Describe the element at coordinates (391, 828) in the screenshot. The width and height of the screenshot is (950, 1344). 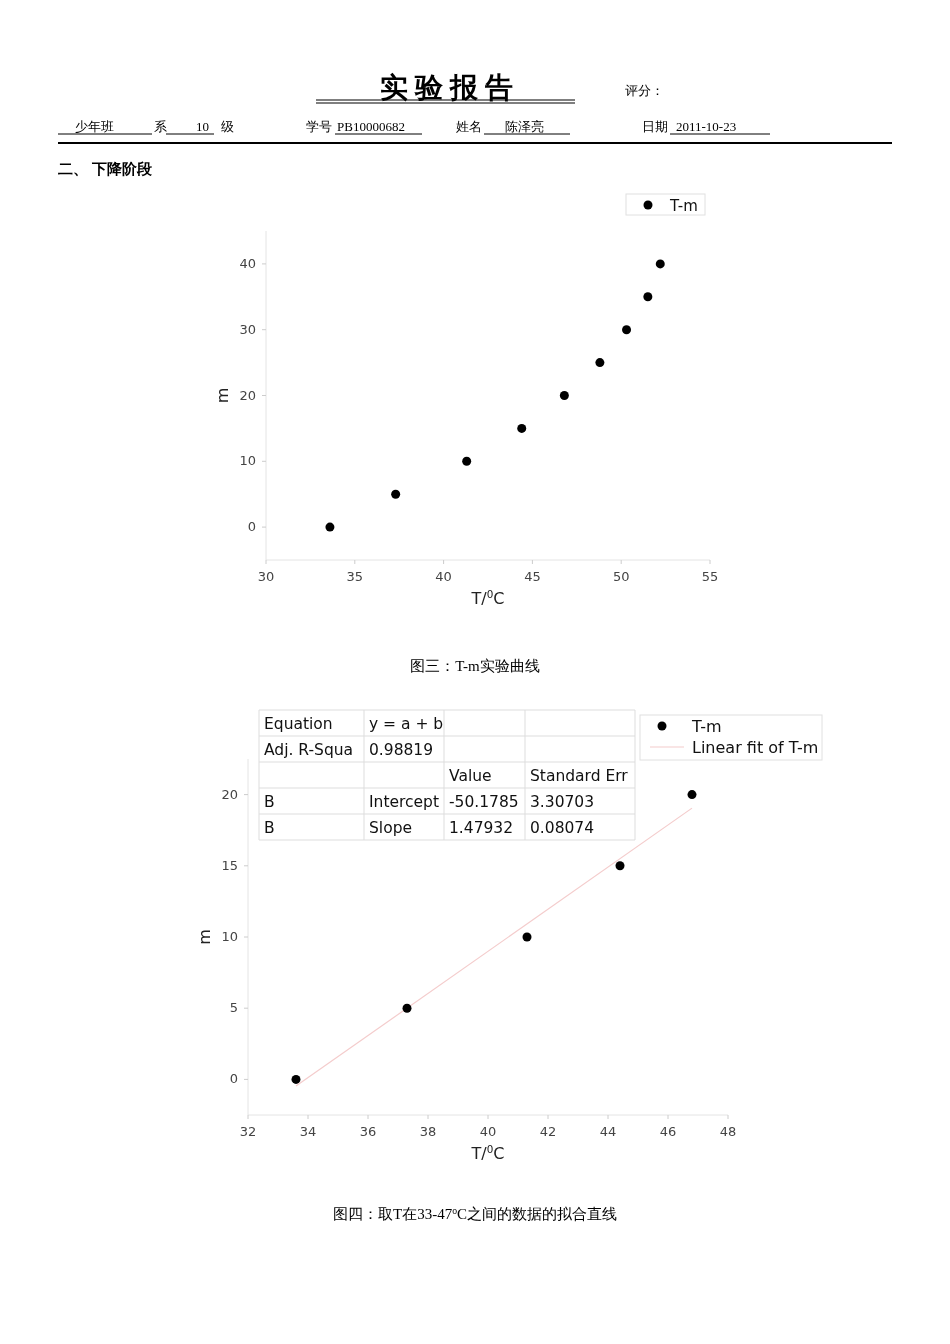
I see `annotation: Slope` at that location.